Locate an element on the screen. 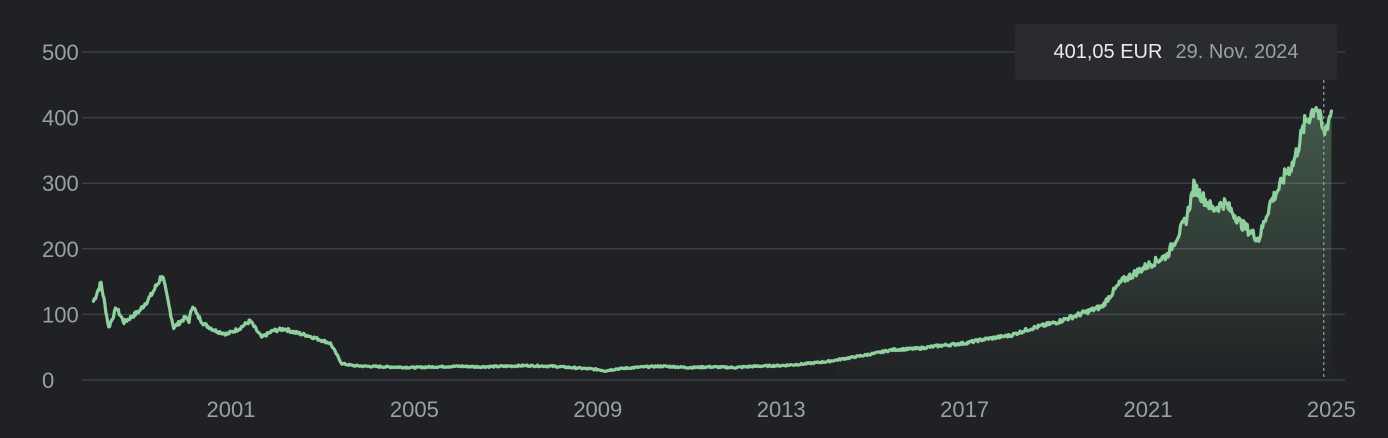 Image resolution: width=1388 pixels, height=438 pixels. x-tick-label: 2001 is located at coordinates (231, 409).